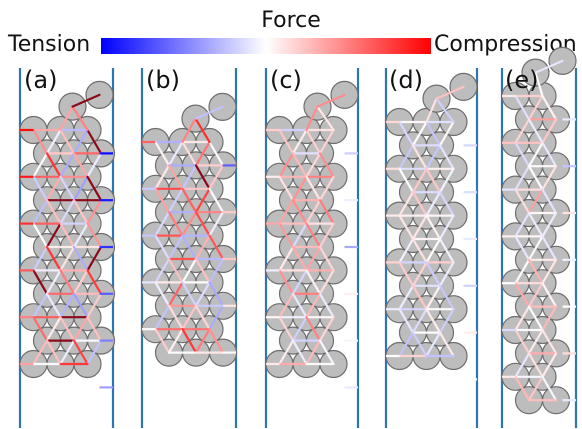  I want to click on panel-label: (b), so click(163, 80).